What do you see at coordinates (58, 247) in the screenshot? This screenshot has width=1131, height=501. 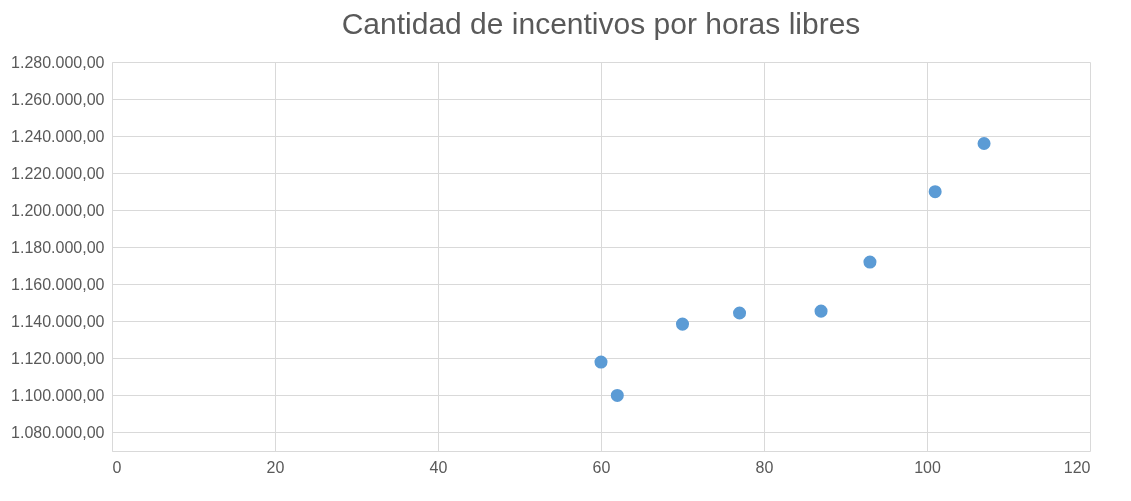 I see `y-tick-label: 1.180.000,00` at bounding box center [58, 247].